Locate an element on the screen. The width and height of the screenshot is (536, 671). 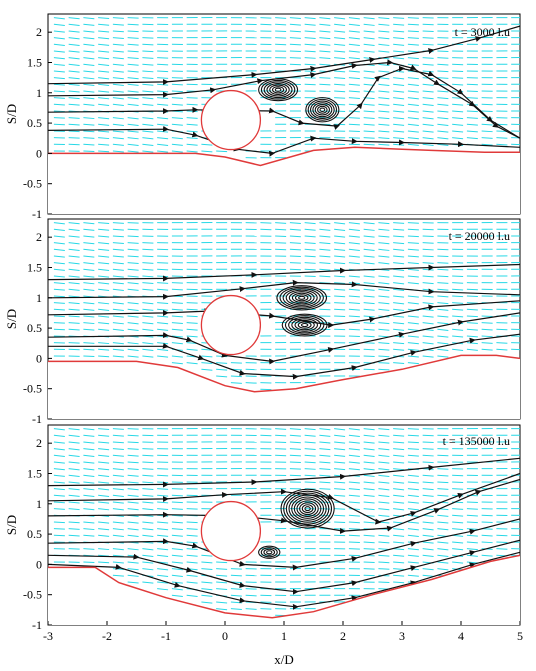
vortices is located at coordinates (299, 100).